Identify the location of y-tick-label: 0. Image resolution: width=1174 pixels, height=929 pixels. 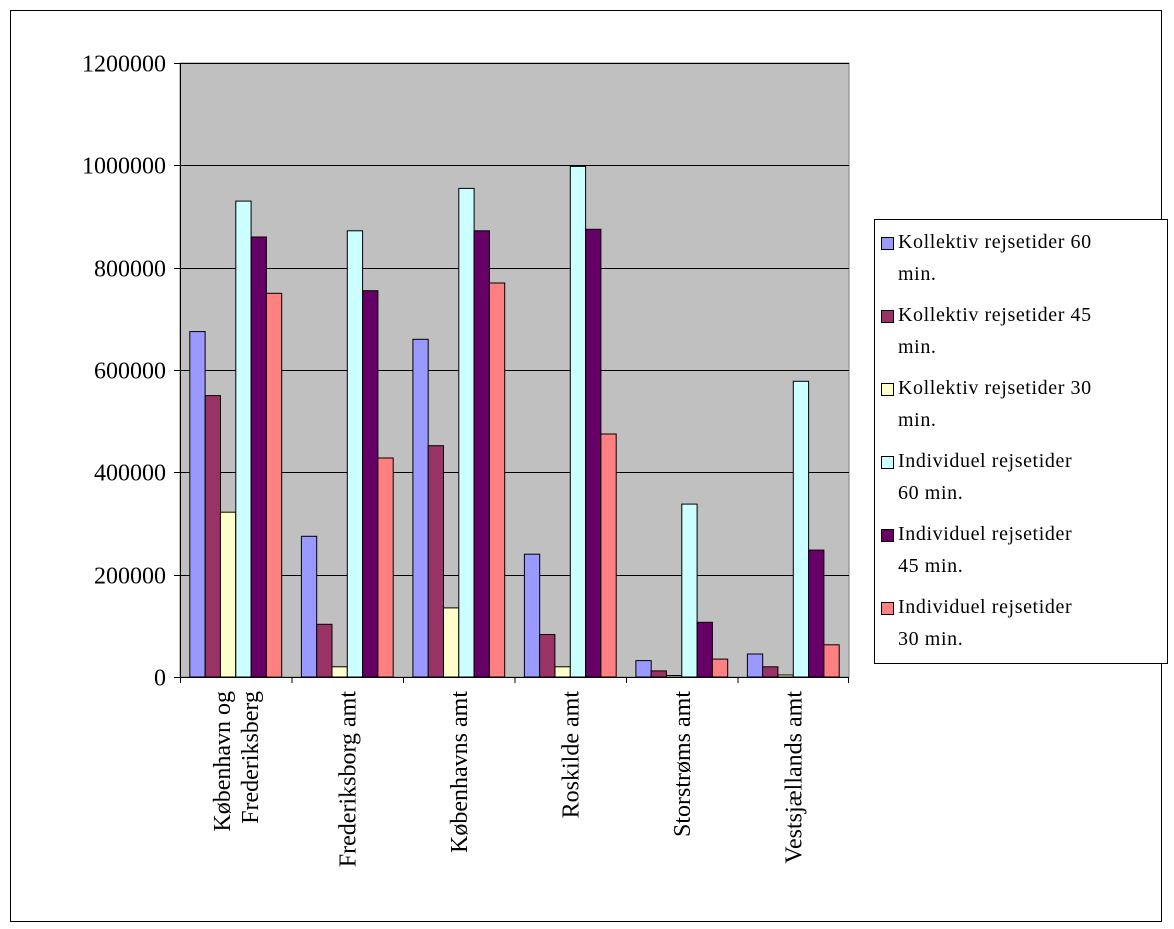
(160, 679).